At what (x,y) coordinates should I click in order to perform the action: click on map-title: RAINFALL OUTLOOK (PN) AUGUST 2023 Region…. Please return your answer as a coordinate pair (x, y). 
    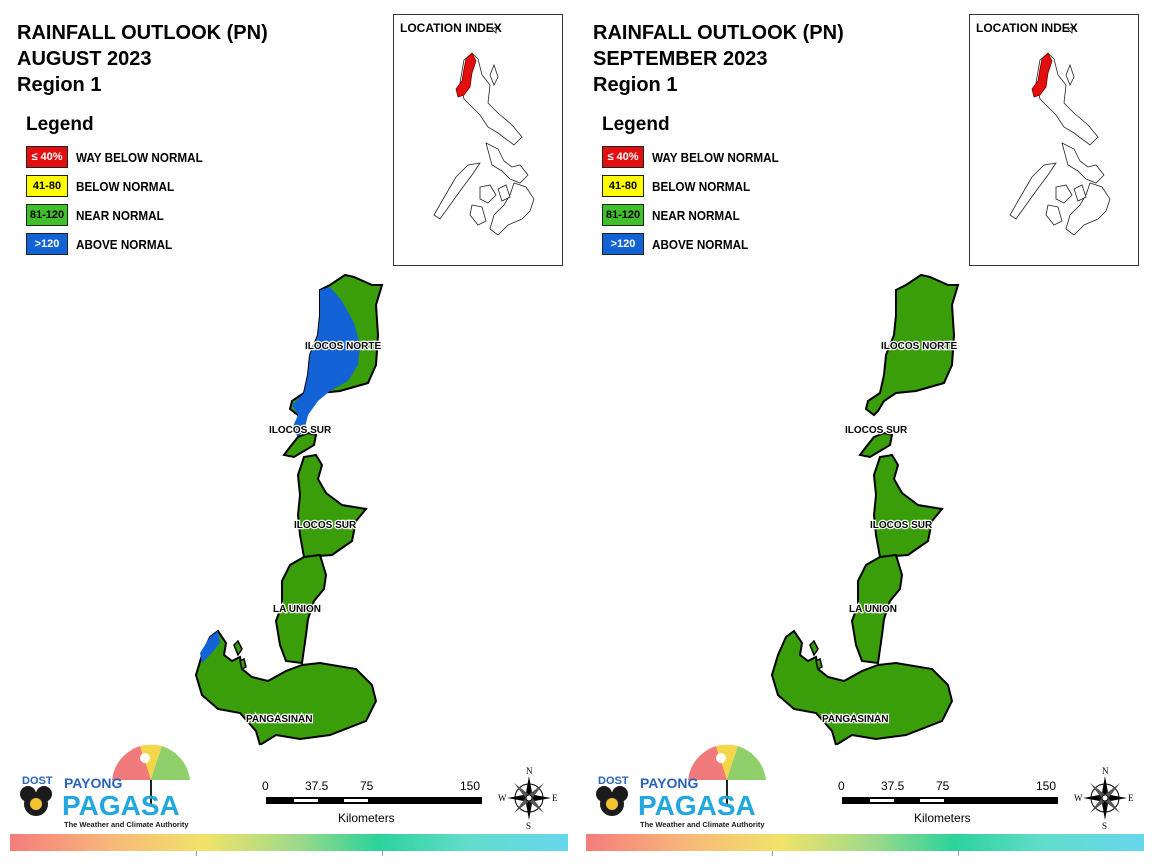
    Looking at the image, I should click on (142, 59).